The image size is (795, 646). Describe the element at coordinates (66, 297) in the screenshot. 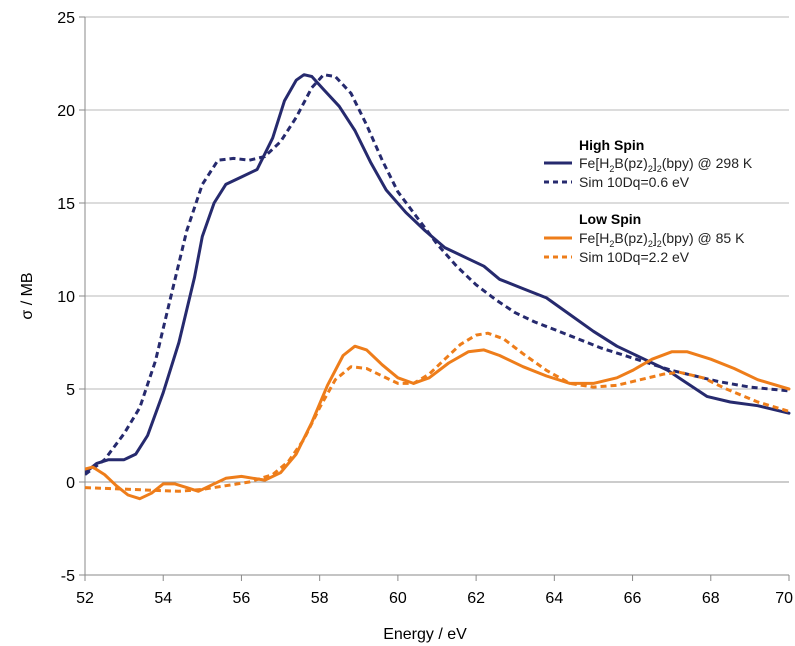

I see `y-tick-label: 10` at that location.